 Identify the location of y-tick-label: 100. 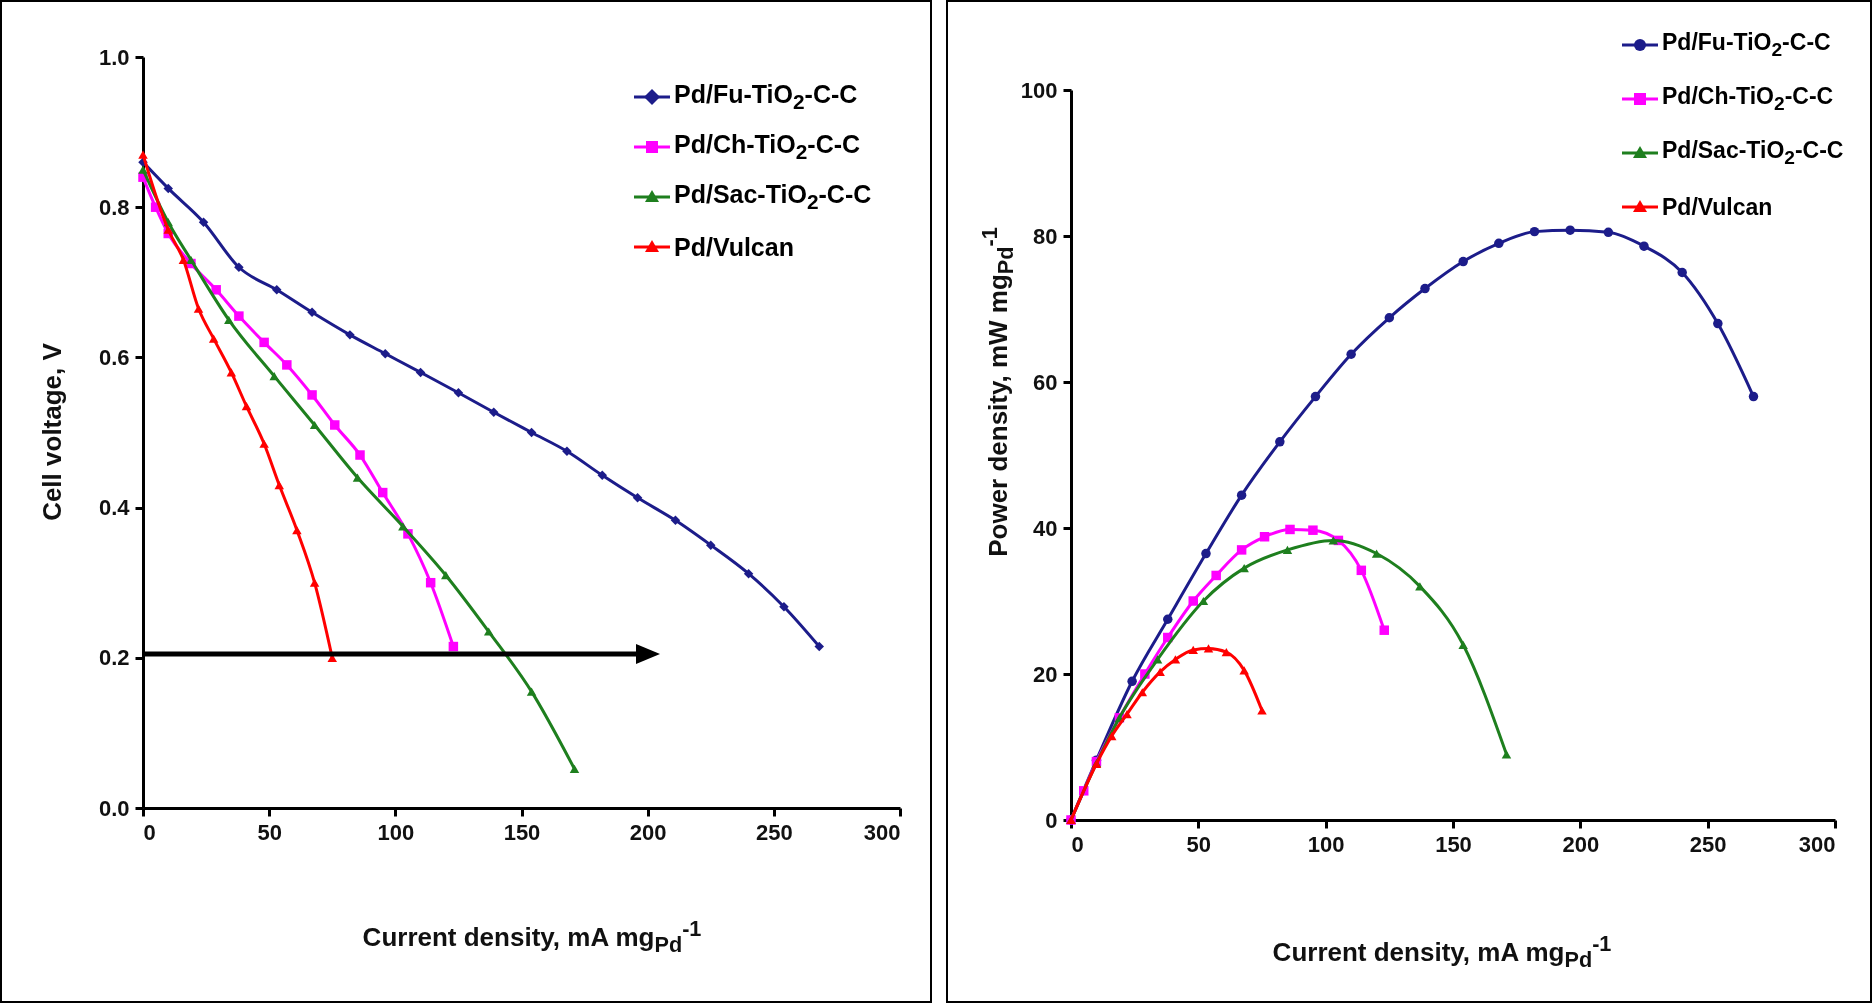
(1039, 90).